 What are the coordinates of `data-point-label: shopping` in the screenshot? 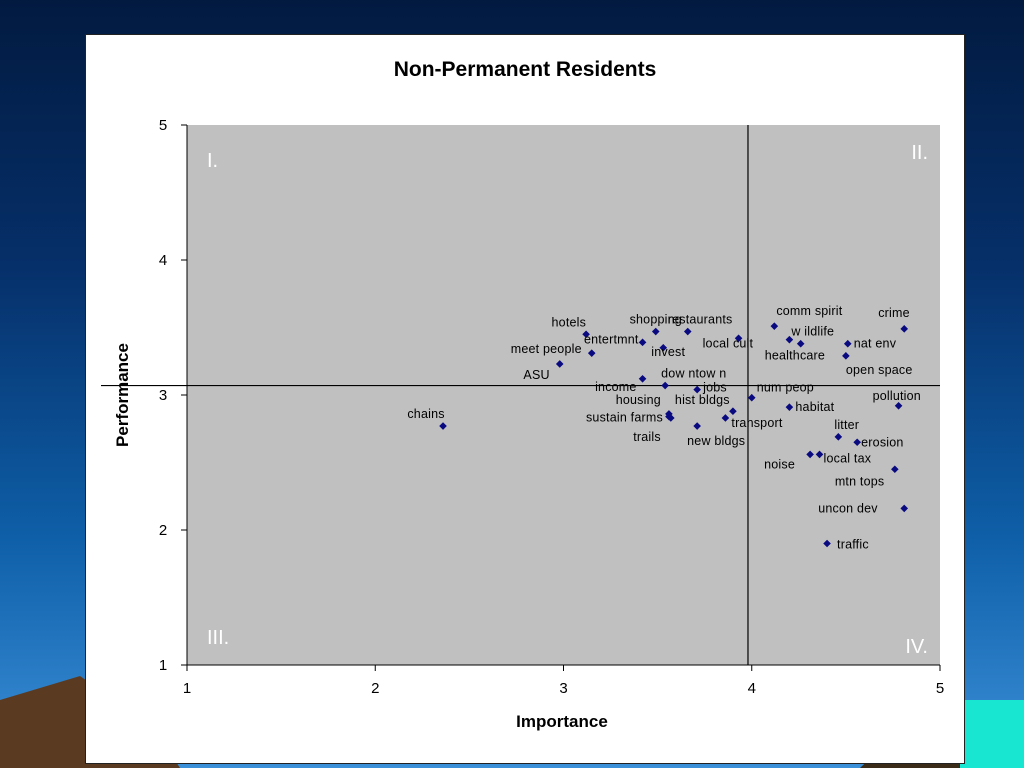 It's located at (656, 320).